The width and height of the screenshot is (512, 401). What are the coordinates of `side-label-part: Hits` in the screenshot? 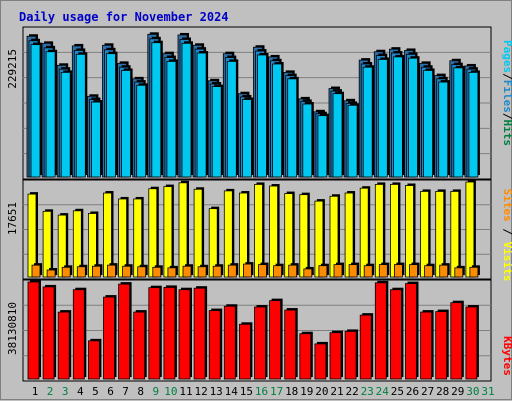 It's located at (506, 133).